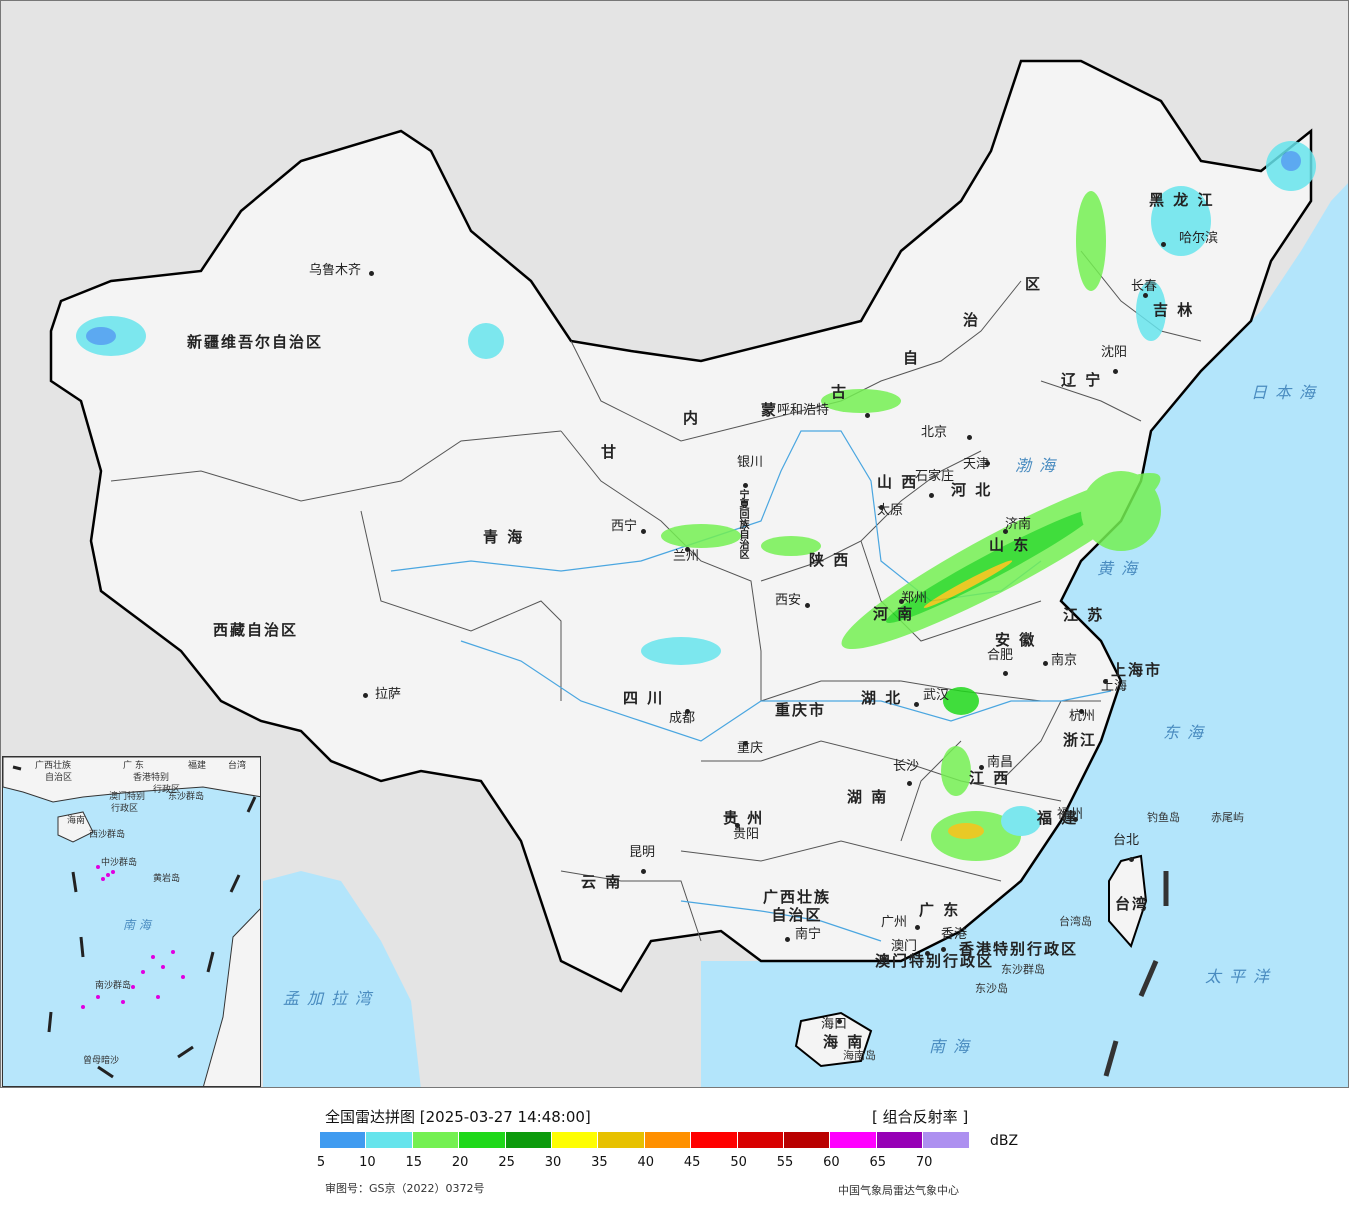  What do you see at coordinates (750, 462) in the screenshot?
I see `city-label-yinchuan: 银川` at bounding box center [750, 462].